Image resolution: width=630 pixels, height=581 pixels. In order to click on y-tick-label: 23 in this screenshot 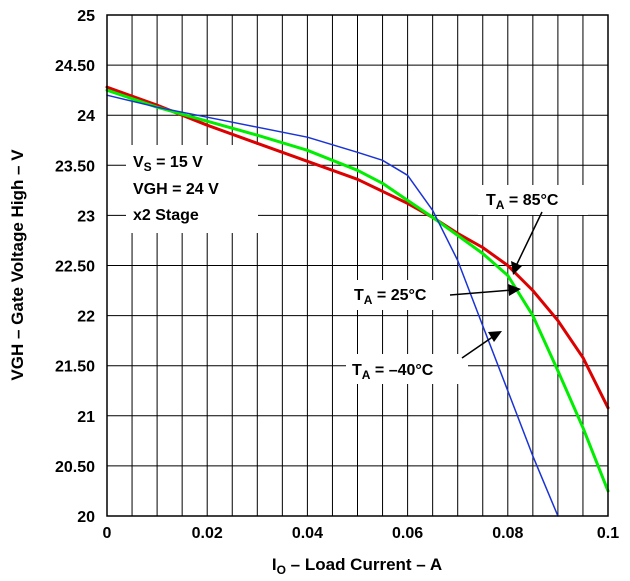, I will do `click(86, 216)`.